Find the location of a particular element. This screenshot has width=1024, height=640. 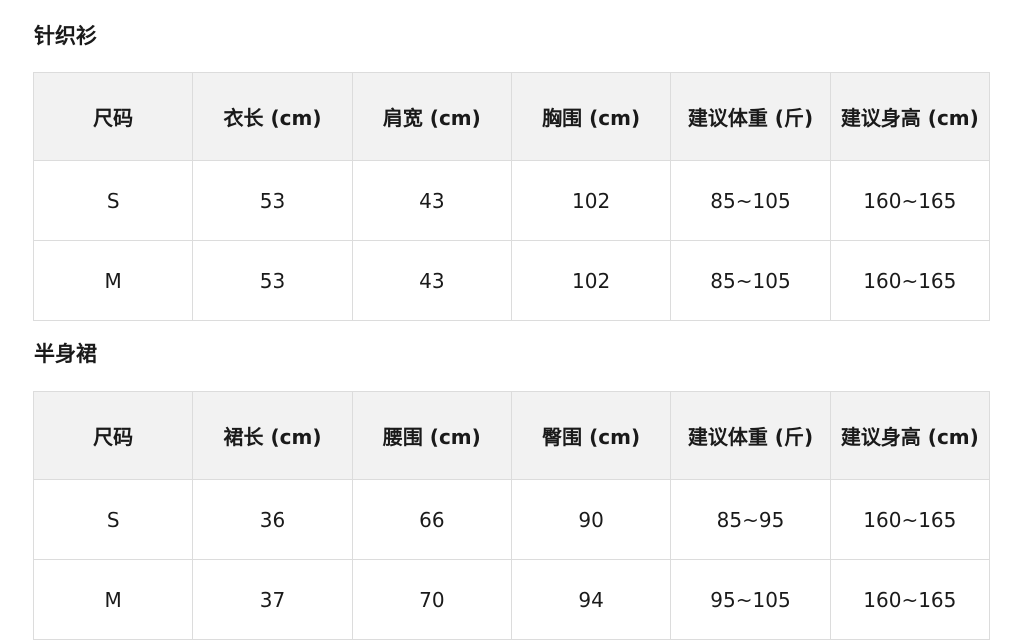

table-cell: 94 is located at coordinates (591, 599).